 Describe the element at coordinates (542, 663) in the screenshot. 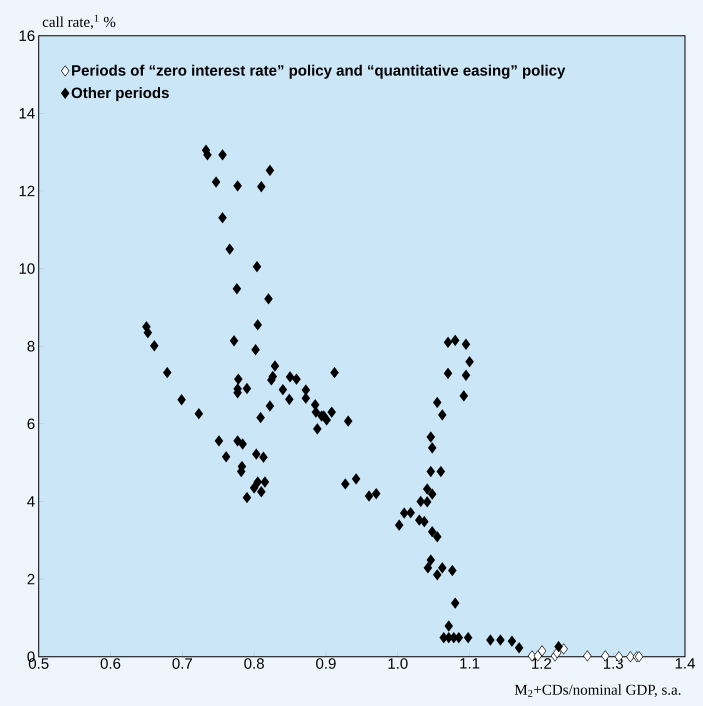

I see `x-tick-label: 1.2` at that location.